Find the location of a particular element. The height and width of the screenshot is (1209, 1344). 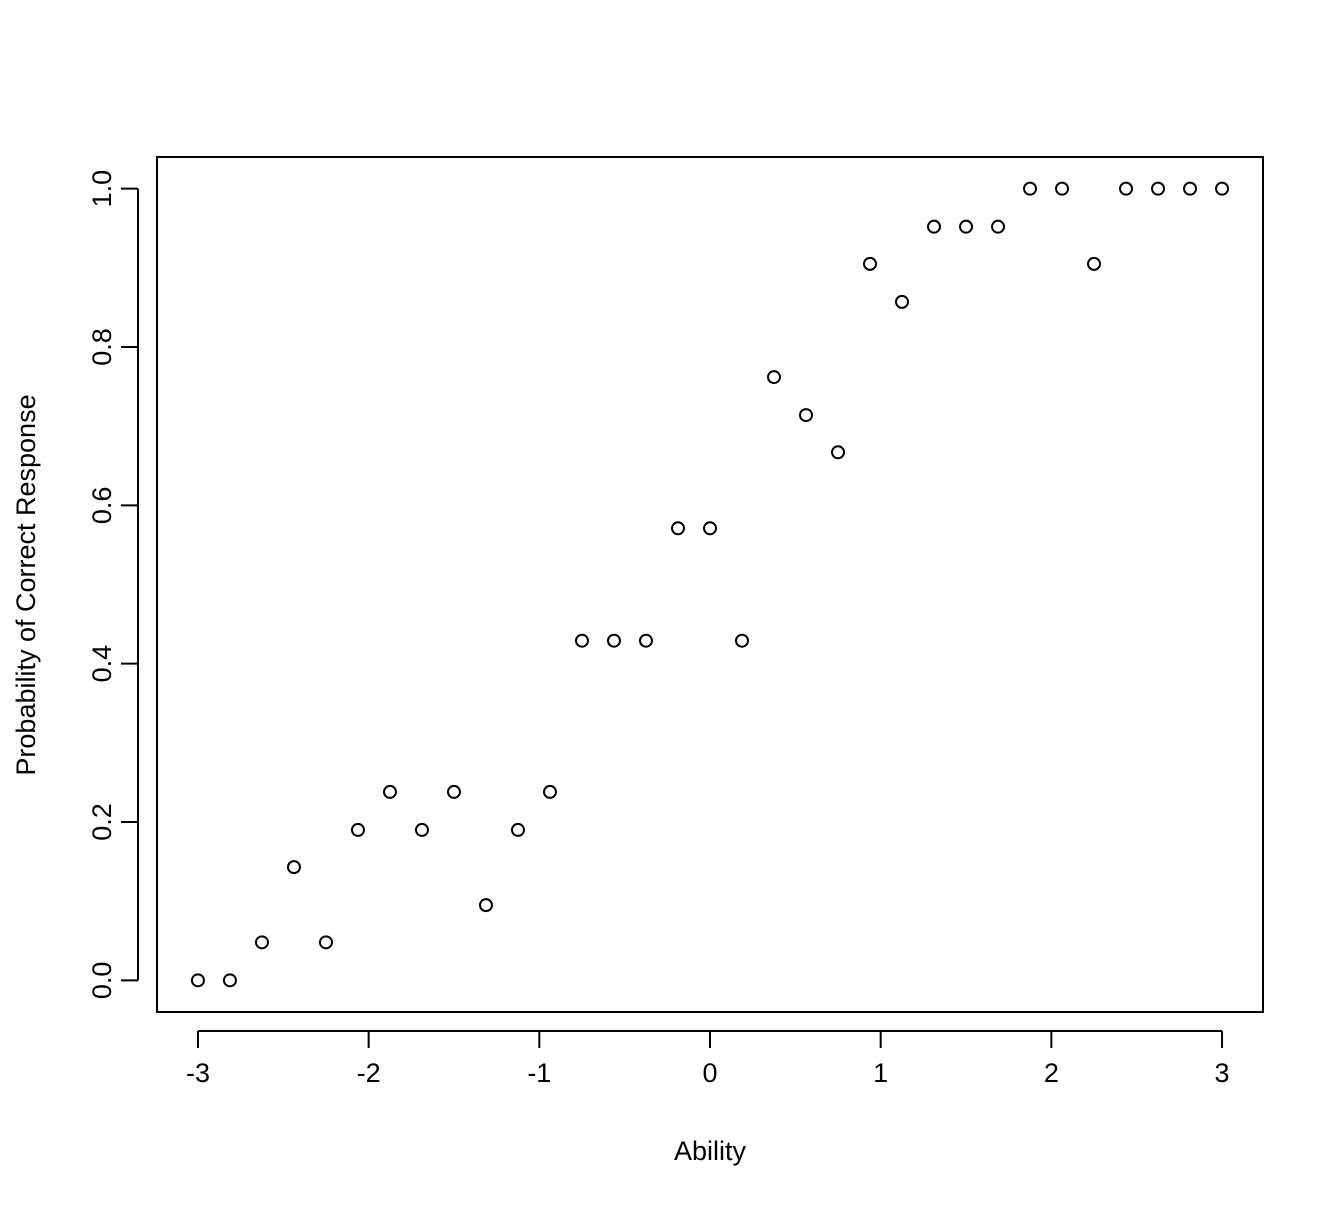

y-tick-label: 0.4 is located at coordinates (102, 664).